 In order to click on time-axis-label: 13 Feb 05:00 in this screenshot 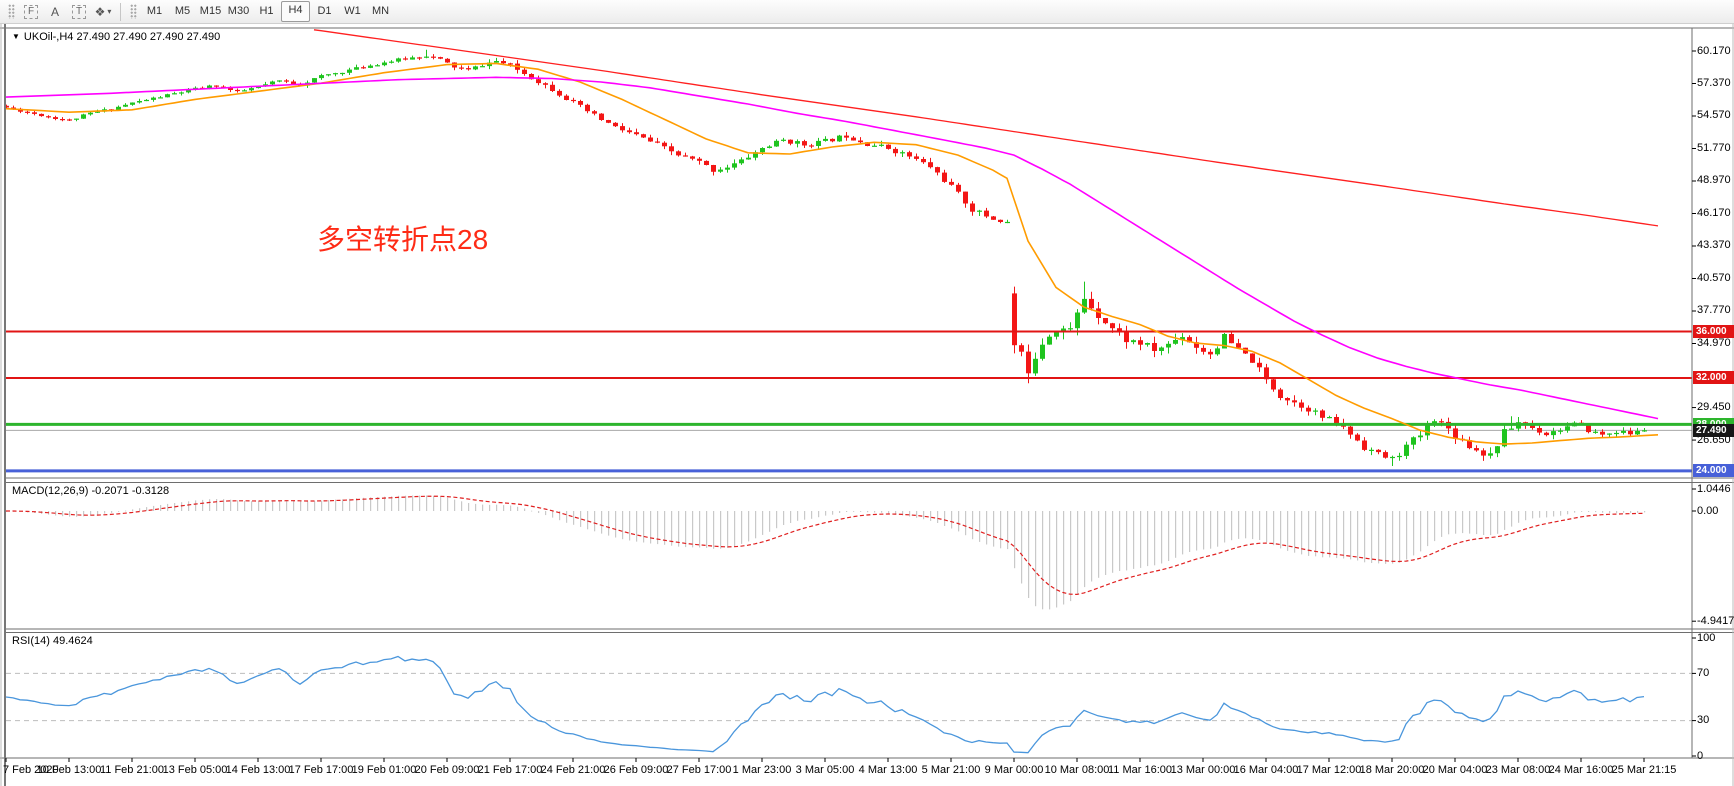, I will do `click(195, 770)`.